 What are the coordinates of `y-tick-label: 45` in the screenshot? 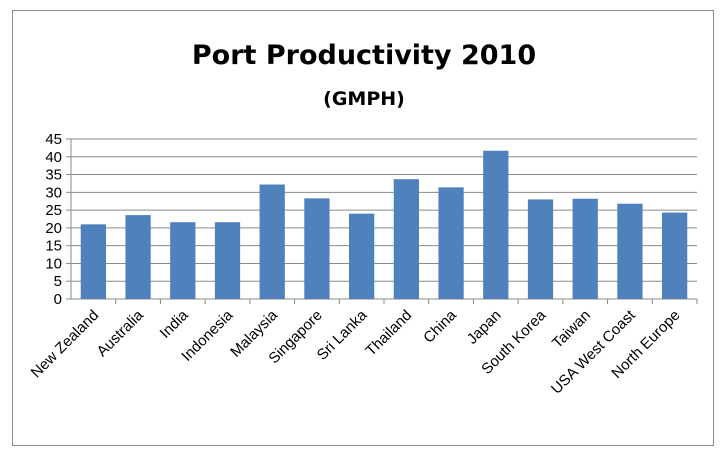 It's located at (53, 139).